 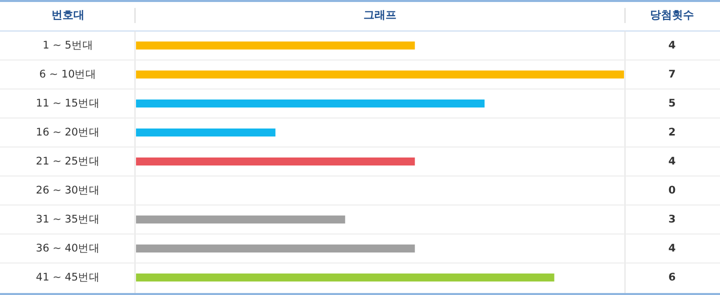 I want to click on chart-title: 그래프, so click(x=380, y=15).